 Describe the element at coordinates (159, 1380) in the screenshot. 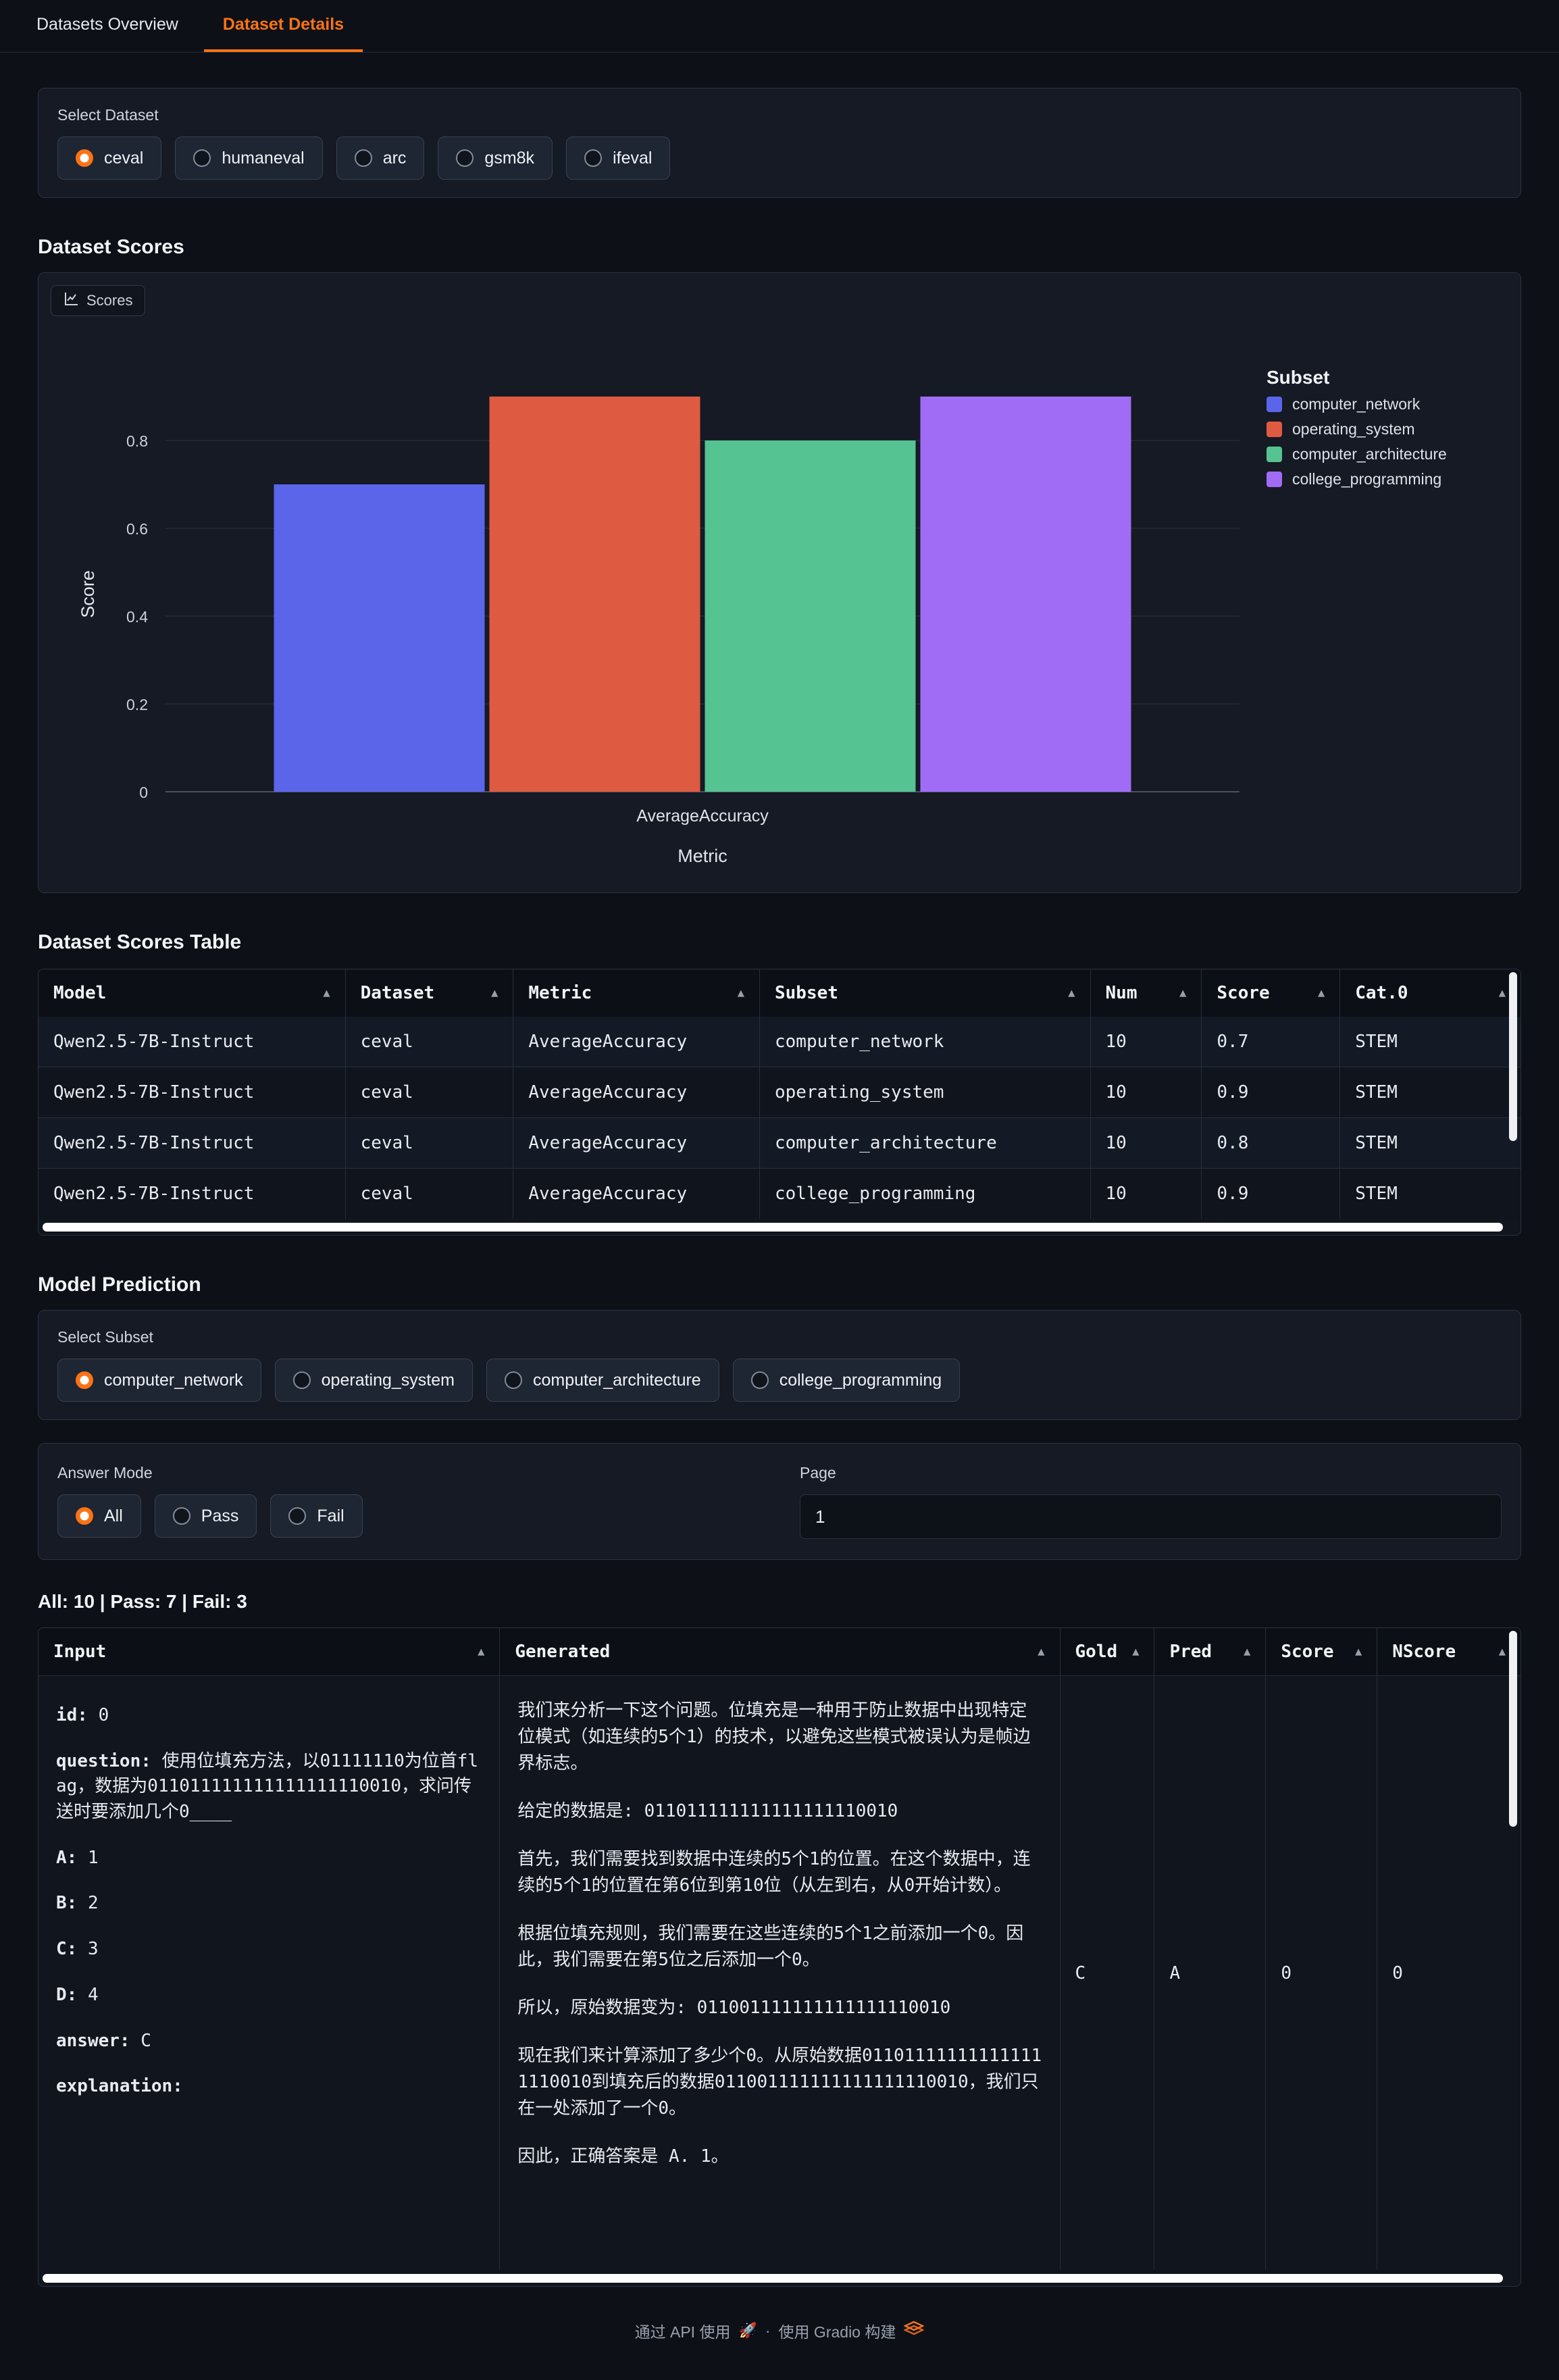

I see `radio-option-computer-network: computer_network` at that location.